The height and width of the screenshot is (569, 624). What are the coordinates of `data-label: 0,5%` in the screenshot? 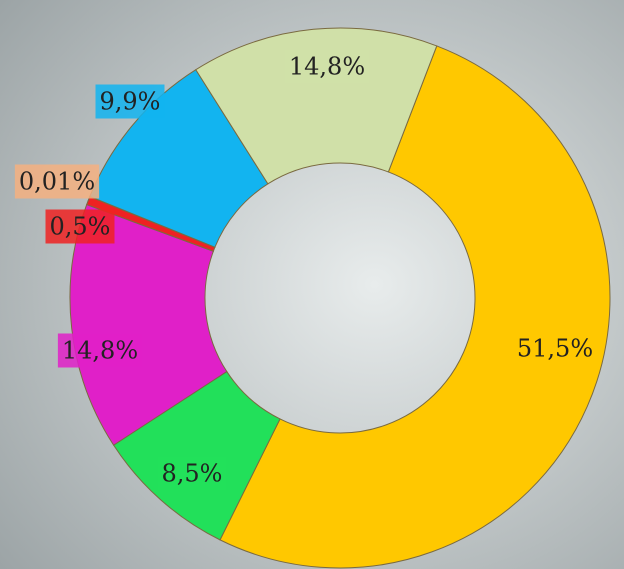 It's located at (80, 227).